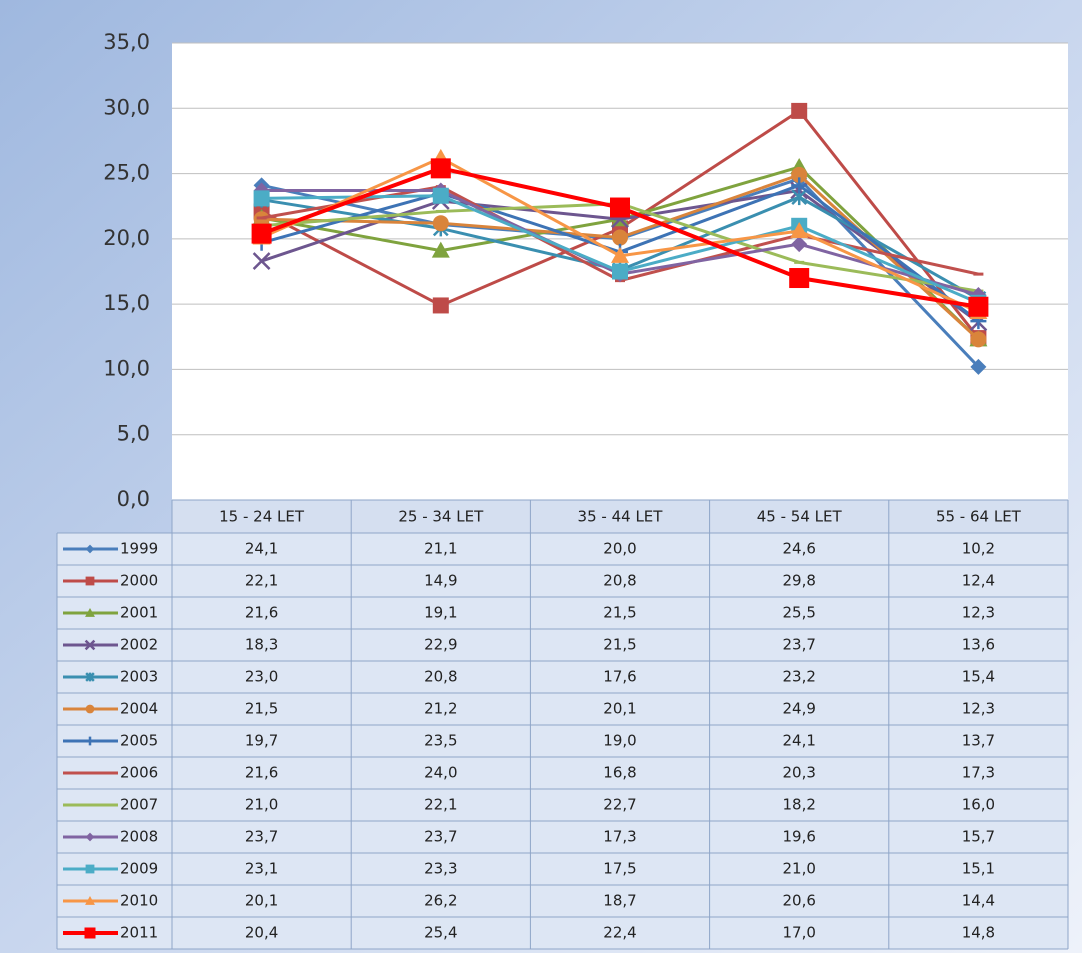 The image size is (1082, 953). What do you see at coordinates (440, 773) in the screenshot?
I see `table-value: 24,0` at bounding box center [440, 773].